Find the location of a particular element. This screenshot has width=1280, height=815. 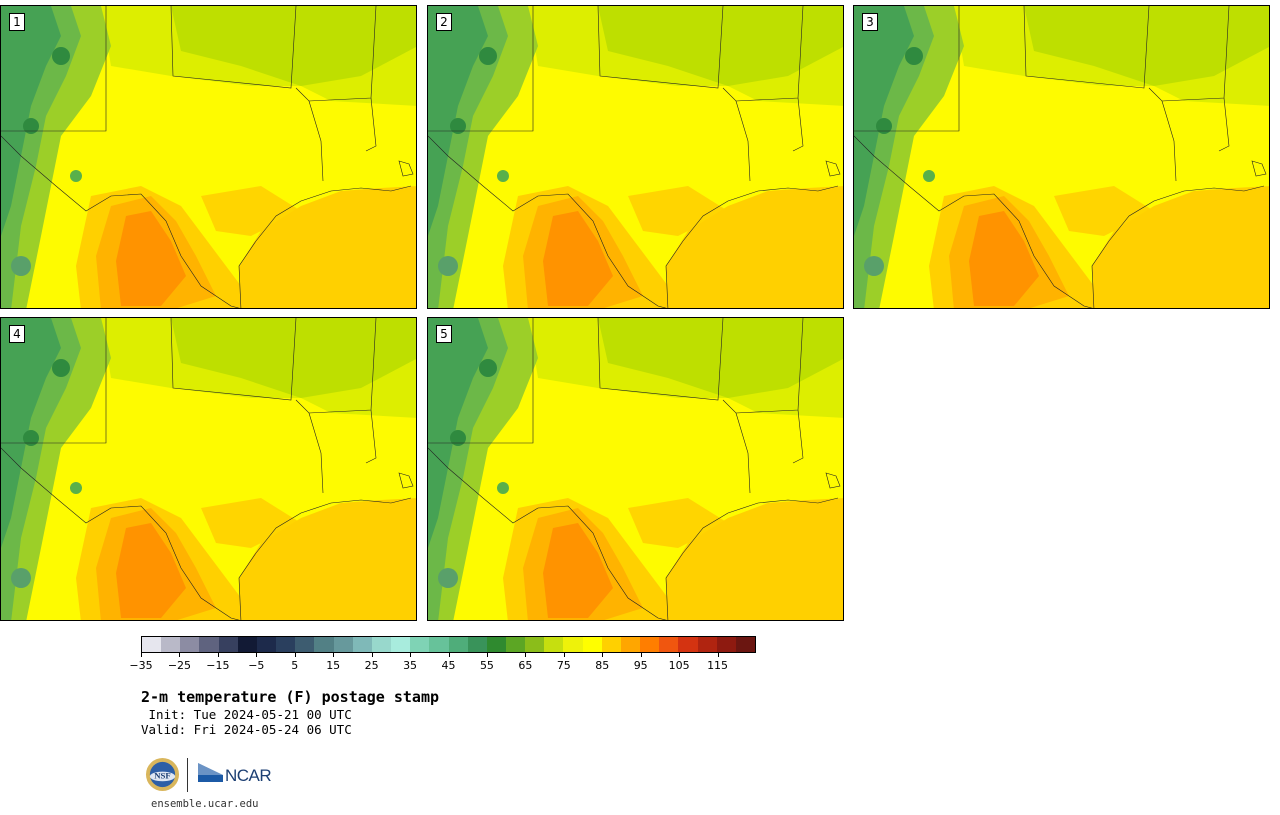

logo-divider is located at coordinates (187, 775).